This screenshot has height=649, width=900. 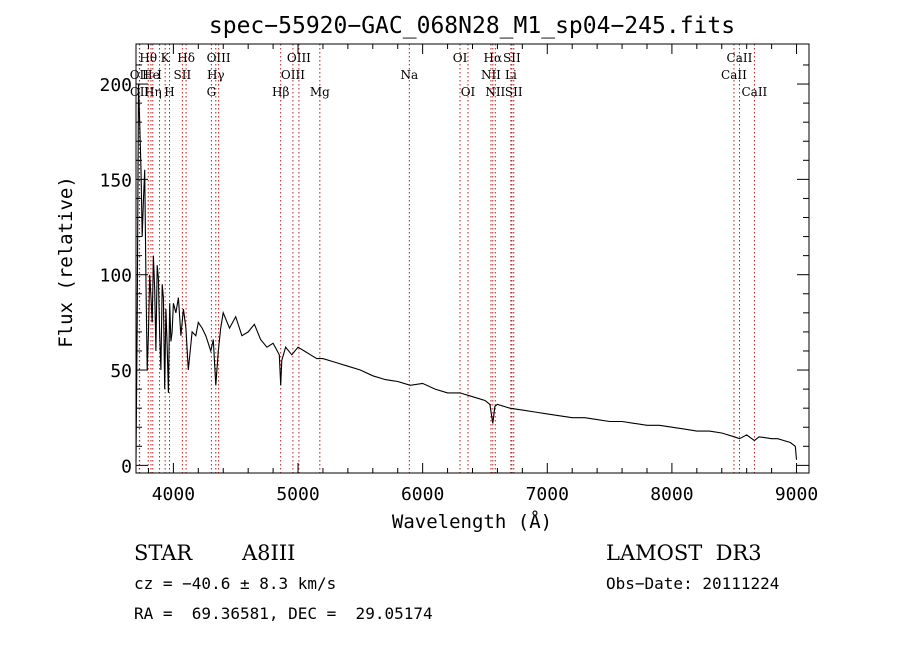 What do you see at coordinates (186, 58) in the screenshot?
I see `line-label-9: Hδ` at bounding box center [186, 58].